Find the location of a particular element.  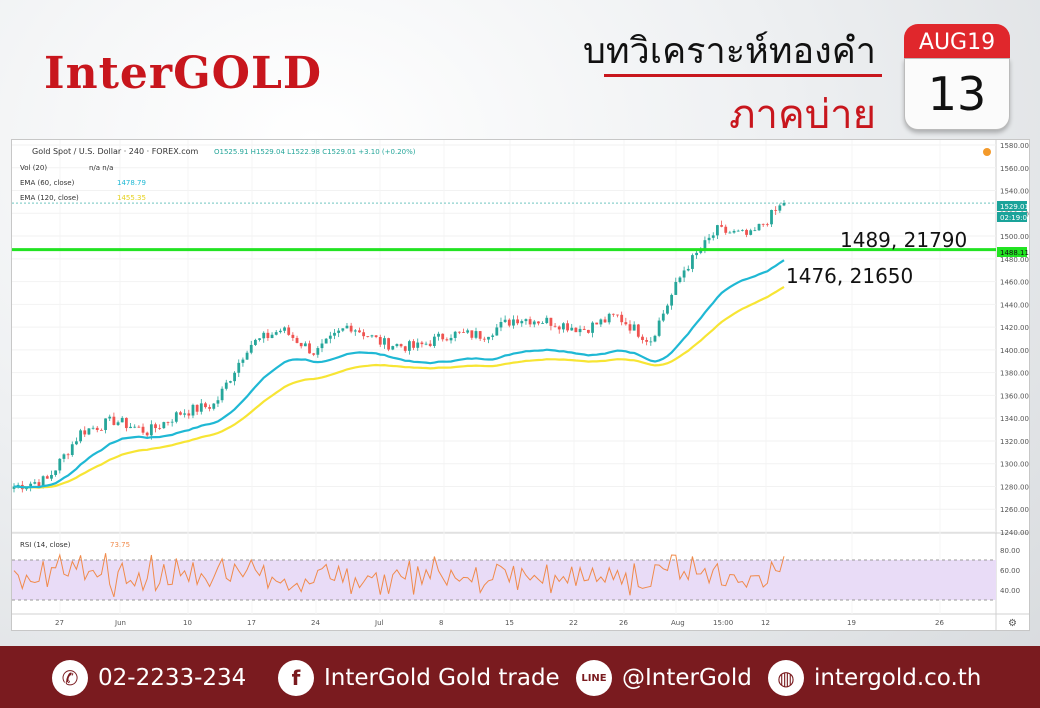

footer-facebook: f InterGold Gold trade is located at coordinates (419, 678).